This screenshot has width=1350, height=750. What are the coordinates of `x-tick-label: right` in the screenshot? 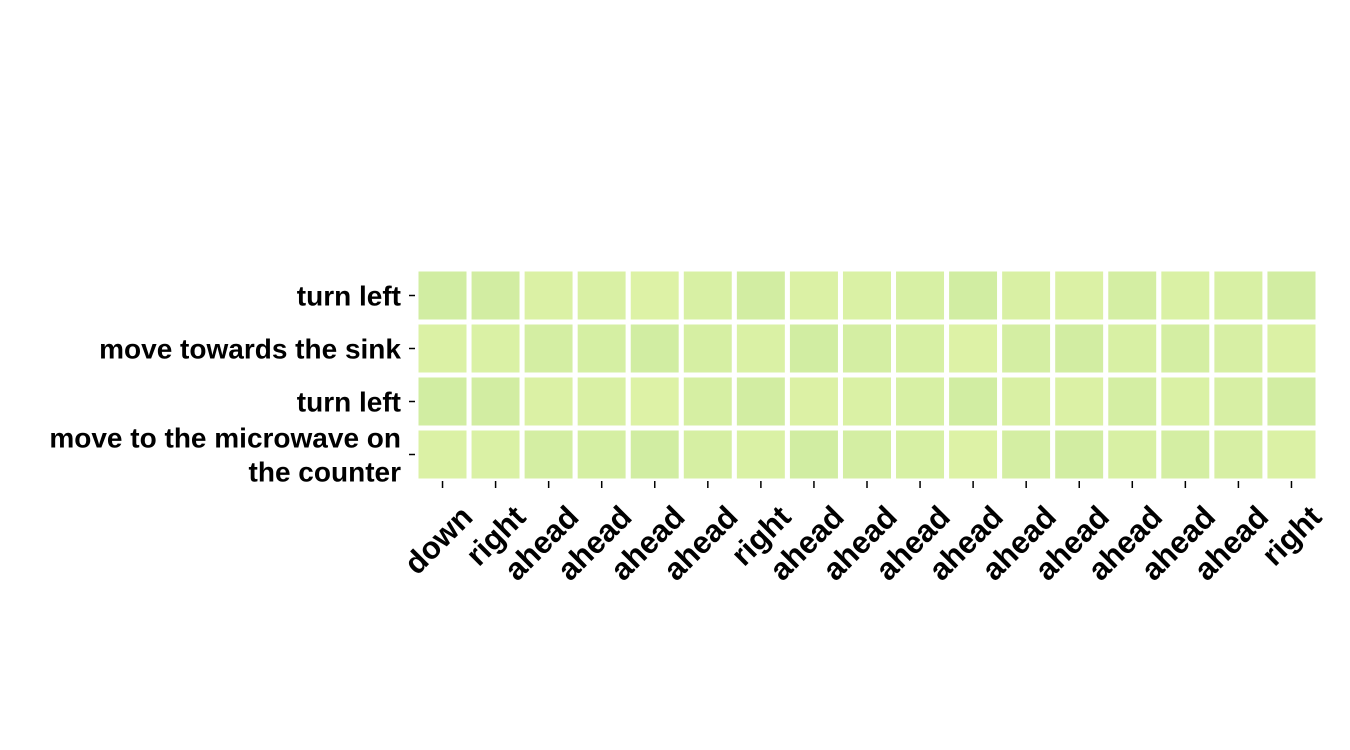 It's located at (1291, 535).